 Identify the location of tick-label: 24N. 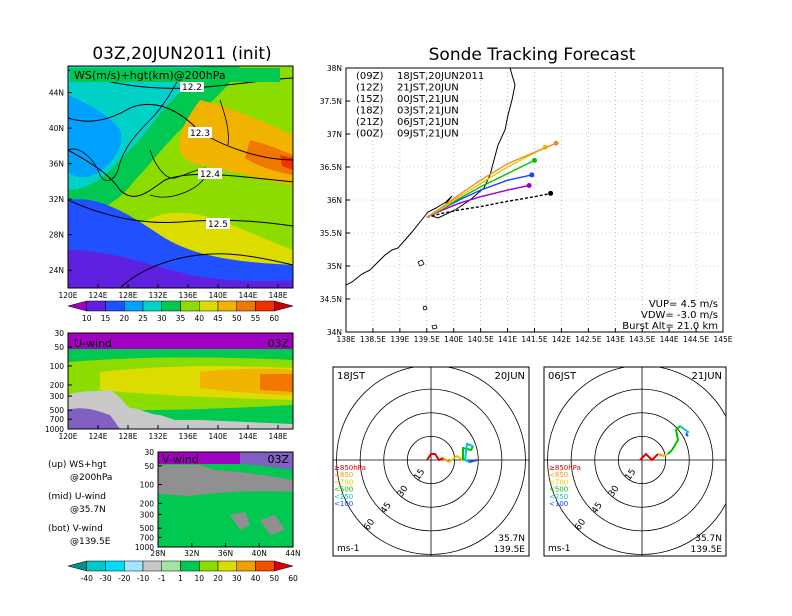
(56, 270).